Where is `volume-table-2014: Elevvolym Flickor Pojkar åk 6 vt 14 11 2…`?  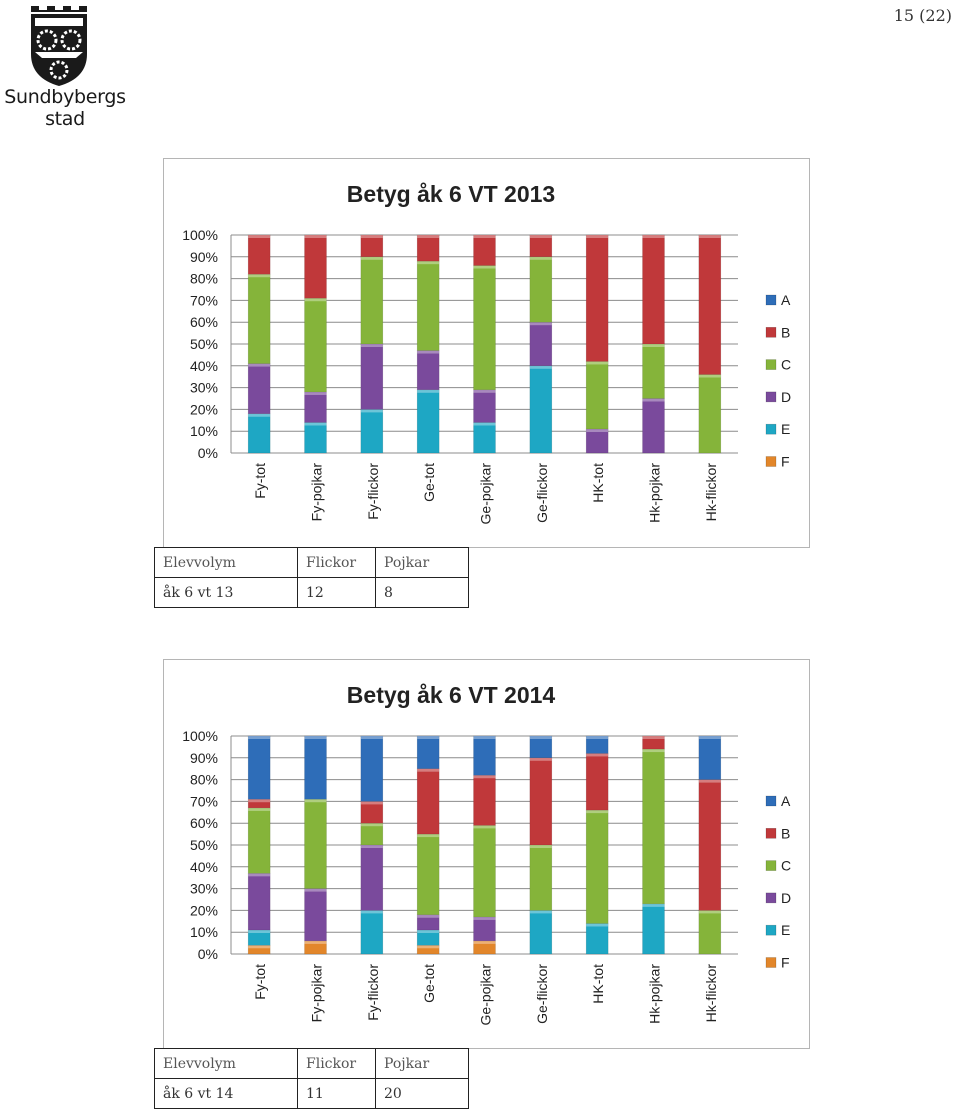 volume-table-2014: Elevvolym Flickor Pojkar åk 6 vt 14 11 2… is located at coordinates (311, 1078).